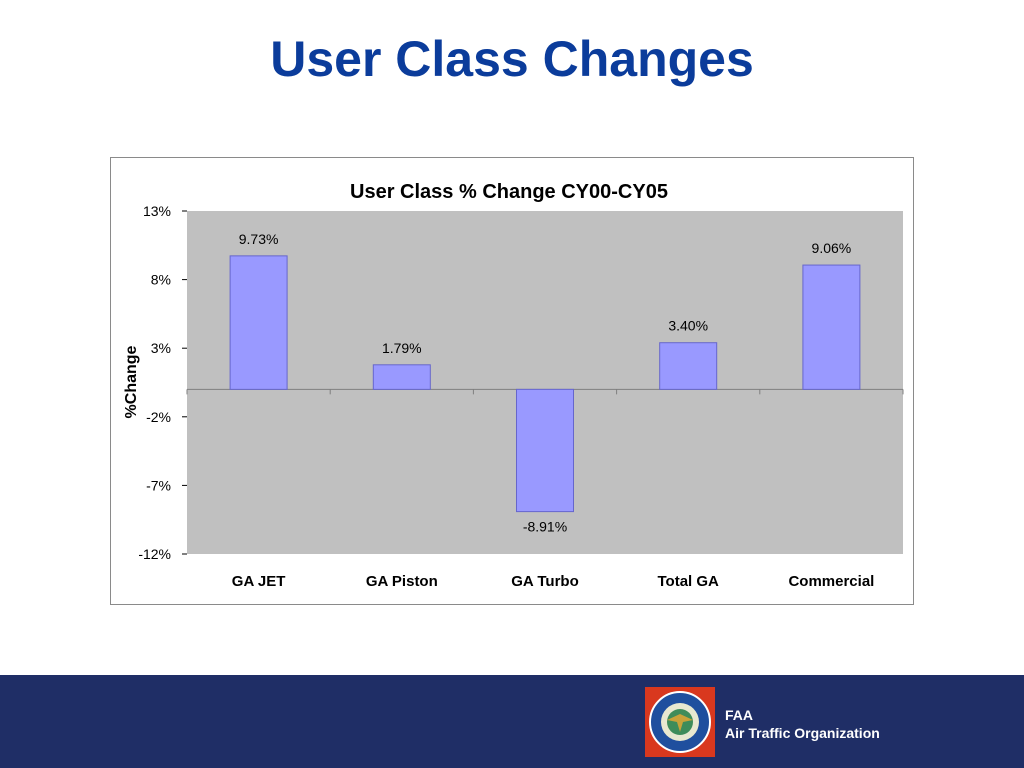 This screenshot has height=768, width=1024. I want to click on data-label: 9.73%, so click(259, 239).